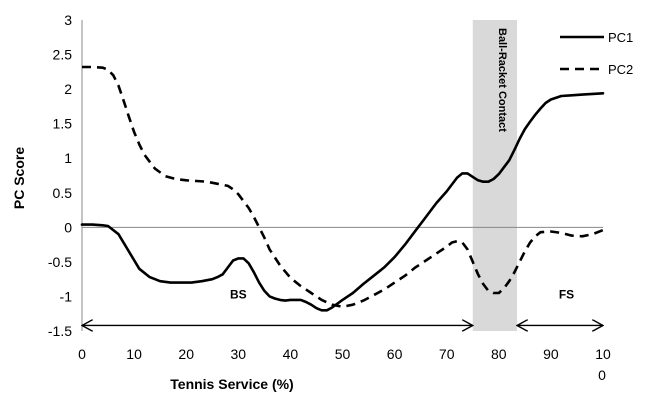  I want to click on phase-label-bs: BS, so click(238, 295).